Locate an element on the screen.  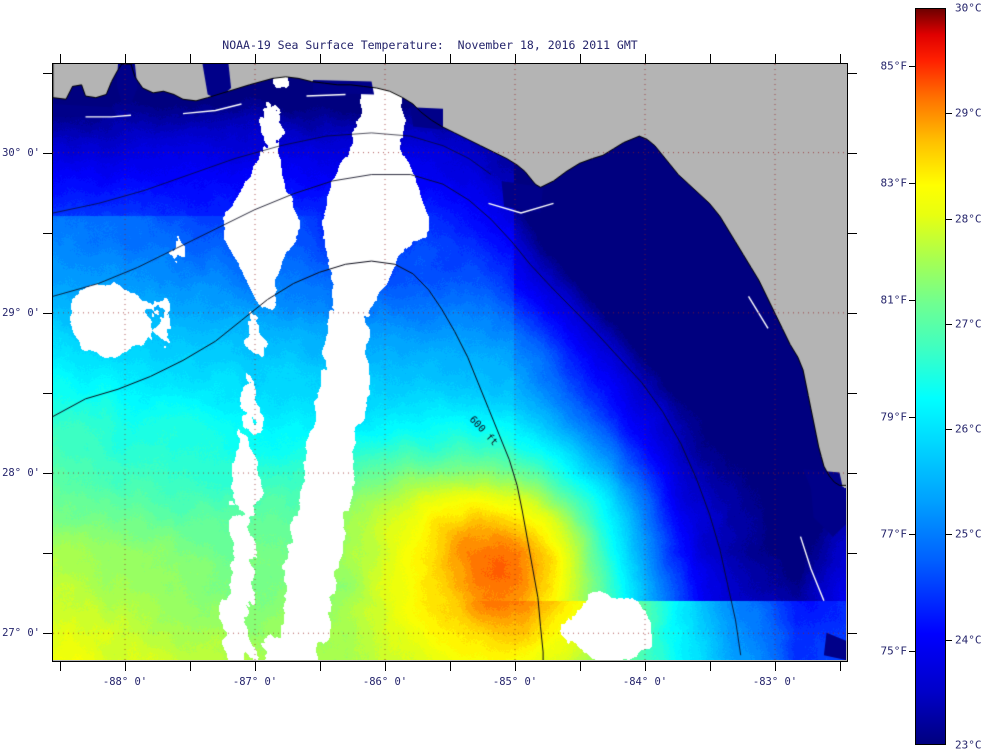
colorbar-celsius-label-7: 23°C is located at coordinates (968, 745).